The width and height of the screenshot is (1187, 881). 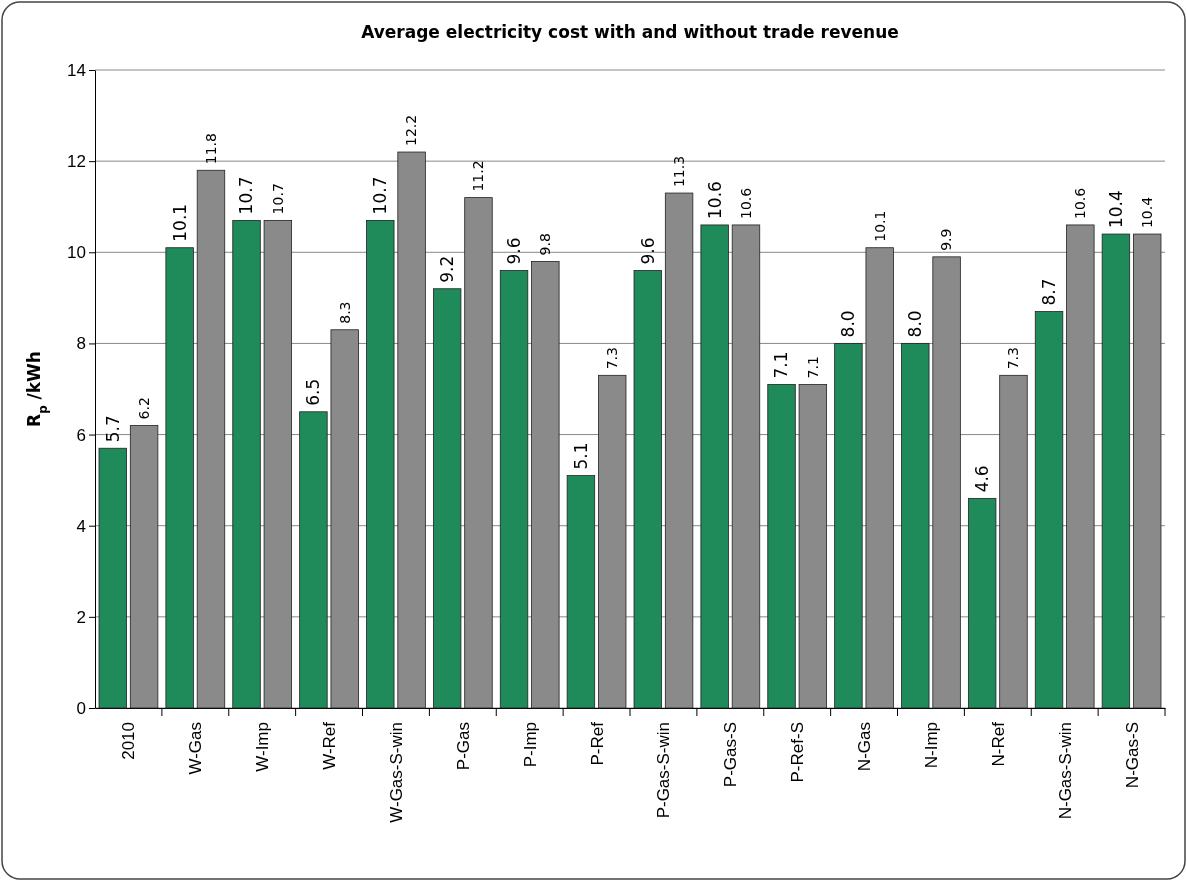 I want to click on x-tick-label: N-Ref, so click(x=998, y=744).